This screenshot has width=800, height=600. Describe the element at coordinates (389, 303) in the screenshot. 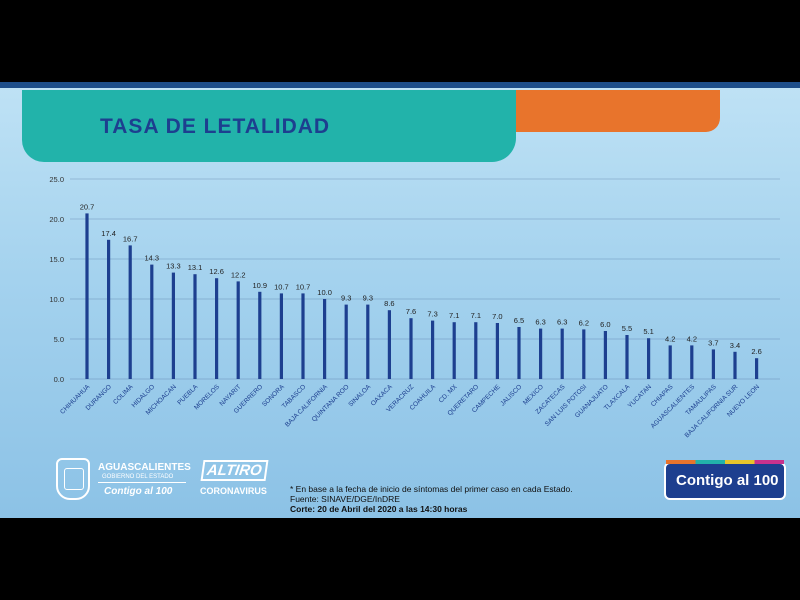

I see `data-label: 8.6` at that location.